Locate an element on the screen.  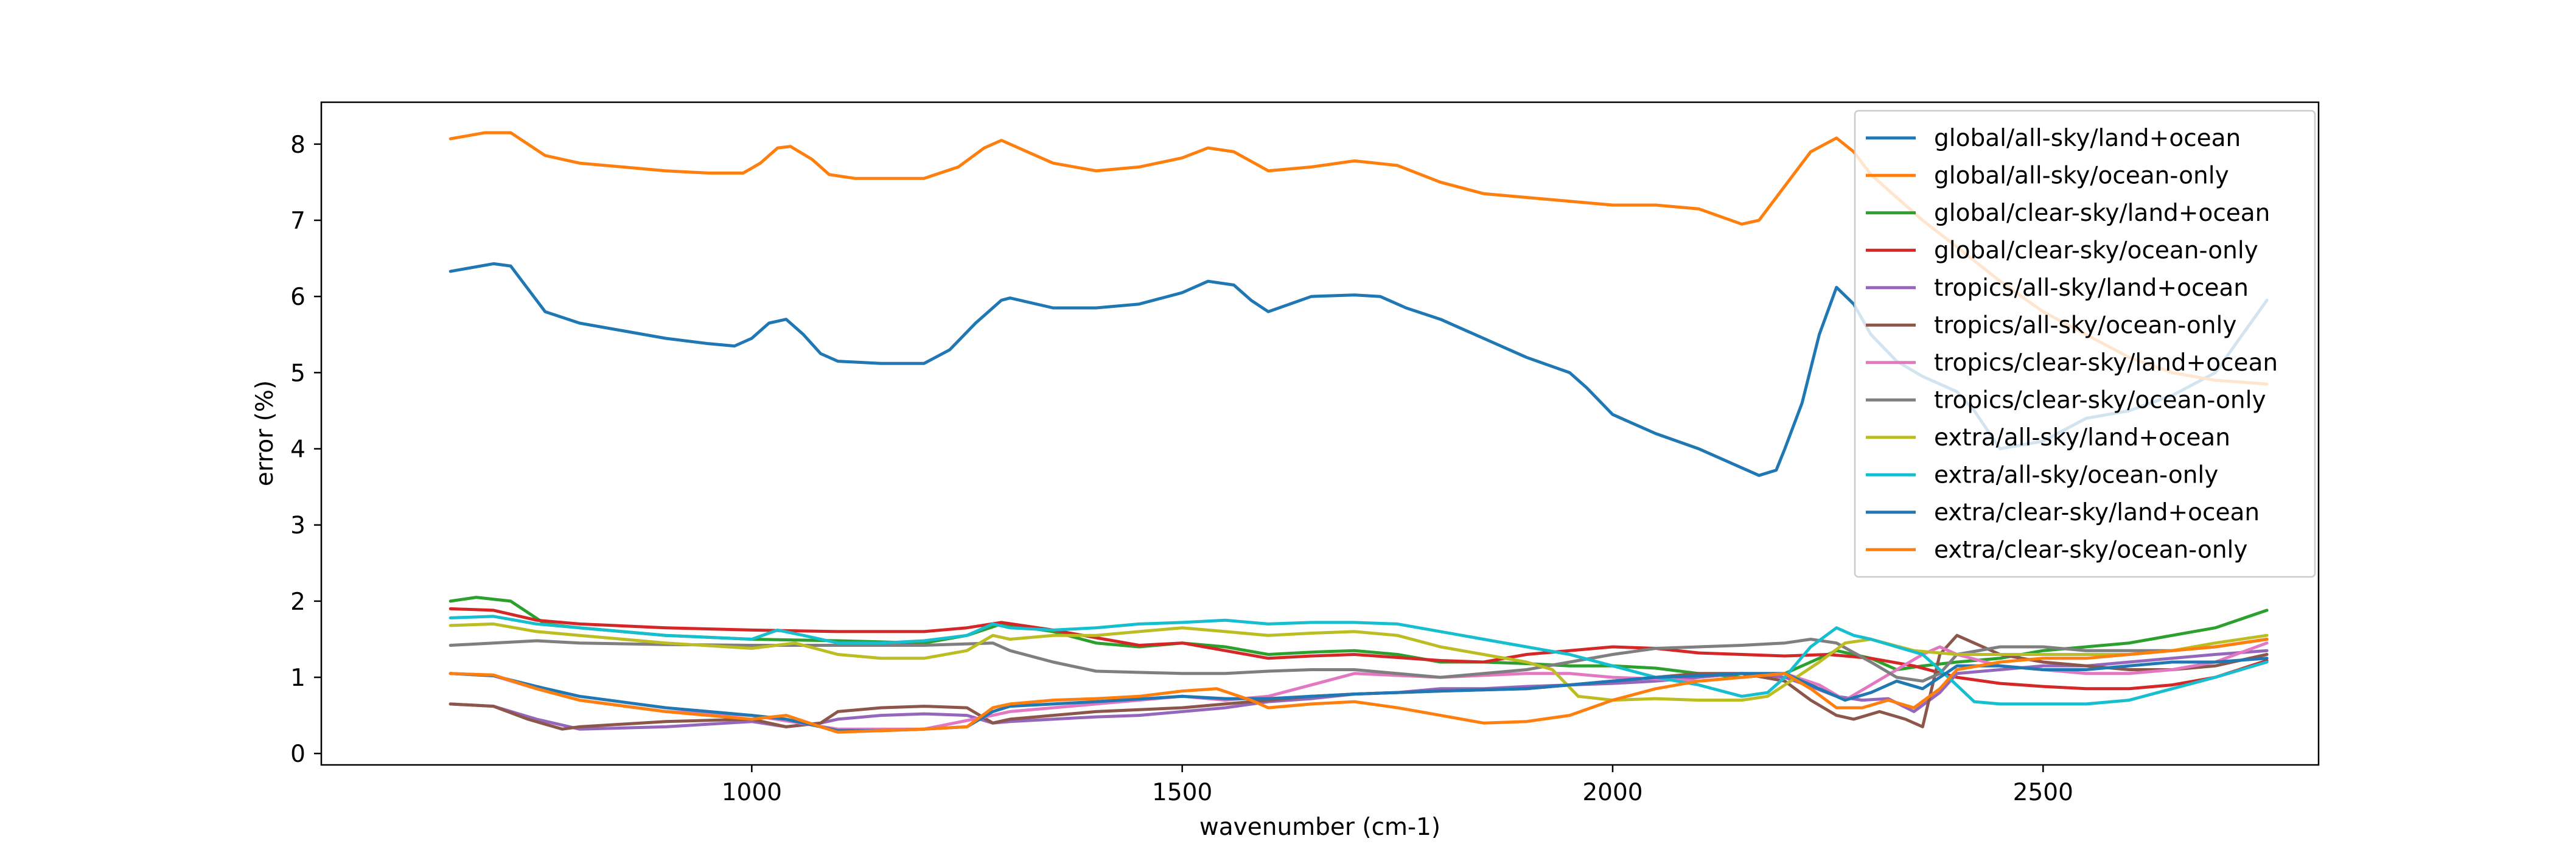
y-tick-label: 8 is located at coordinates (297, 145).